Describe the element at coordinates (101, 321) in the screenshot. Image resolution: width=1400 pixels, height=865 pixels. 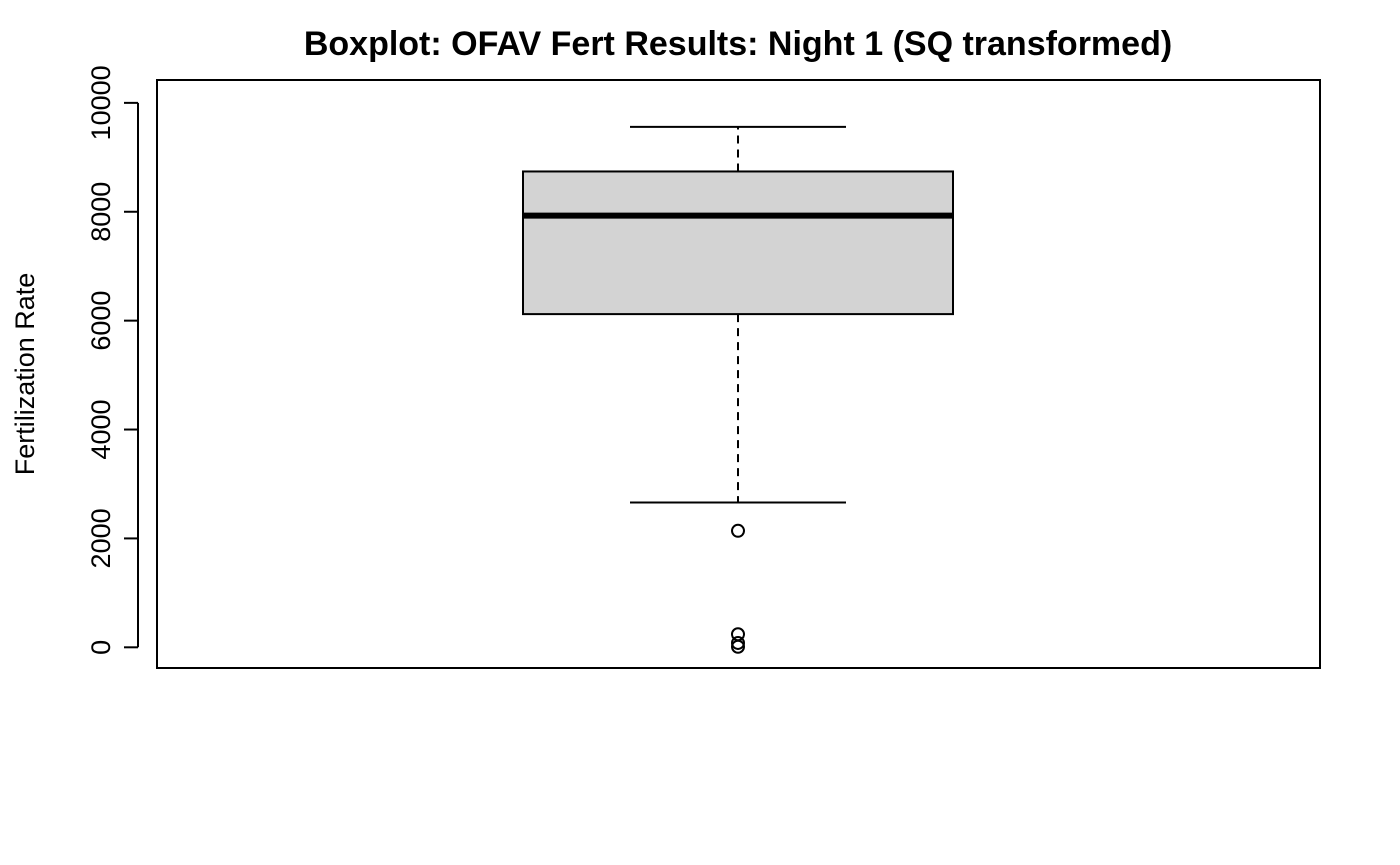
I see `y-tick-label: 6000` at that location.